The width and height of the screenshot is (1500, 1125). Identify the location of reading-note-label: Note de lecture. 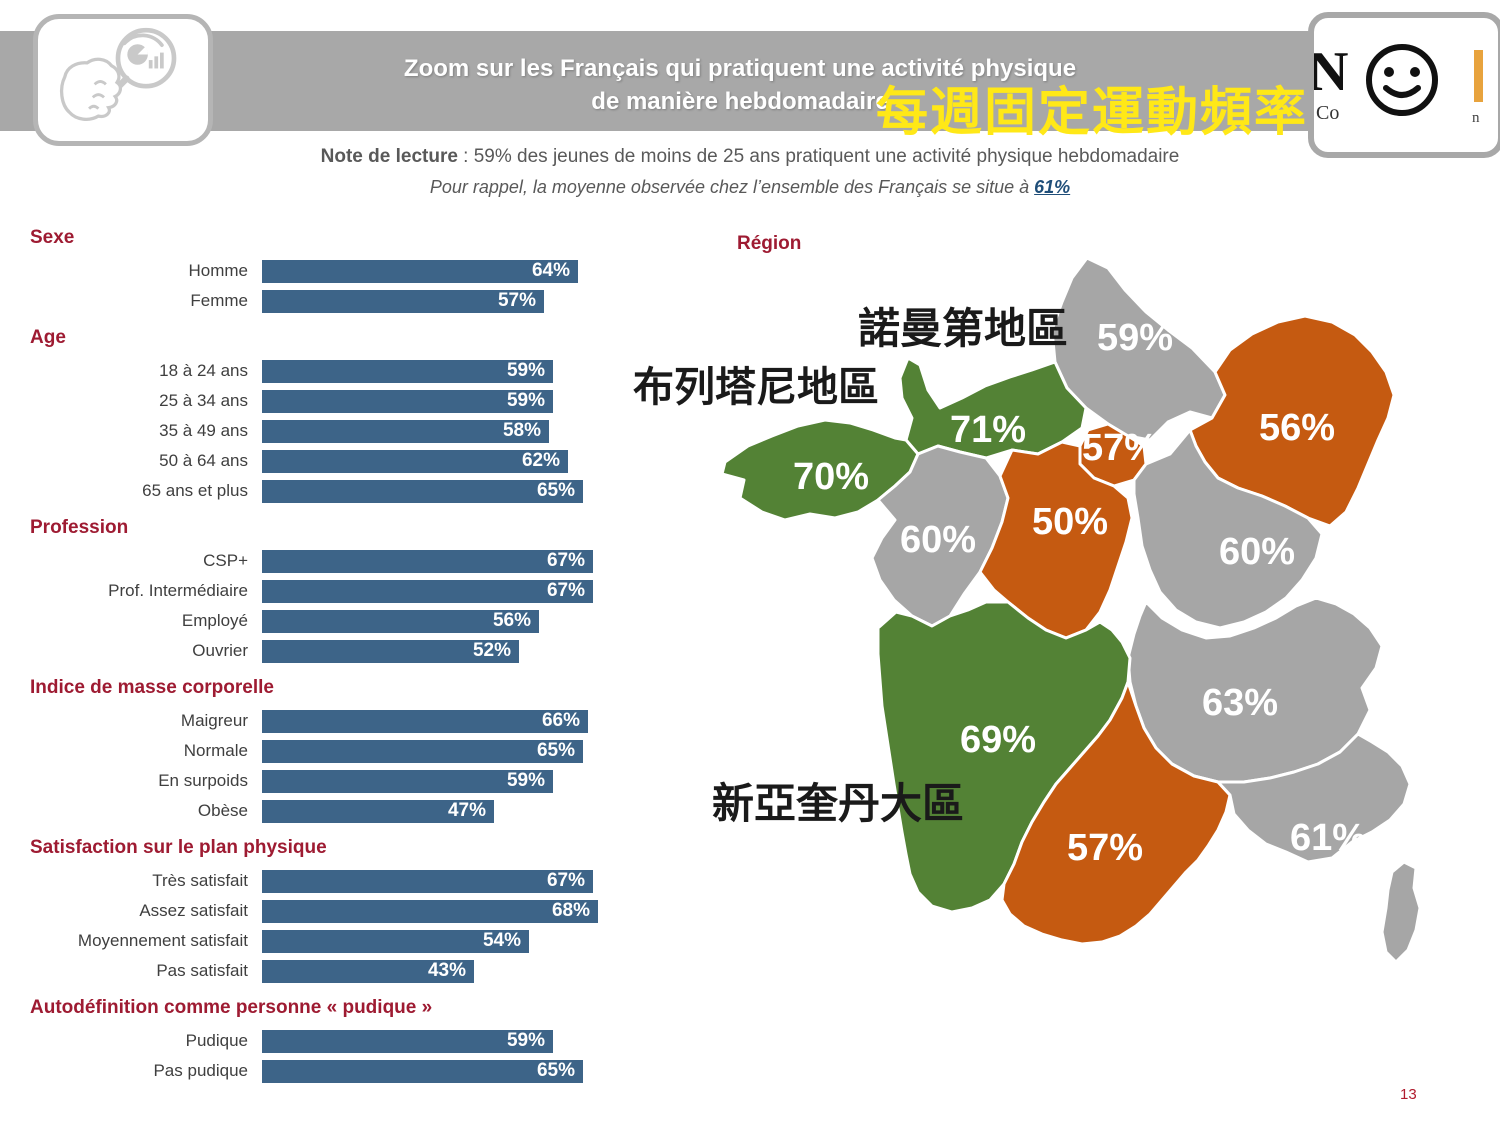
(389, 156).